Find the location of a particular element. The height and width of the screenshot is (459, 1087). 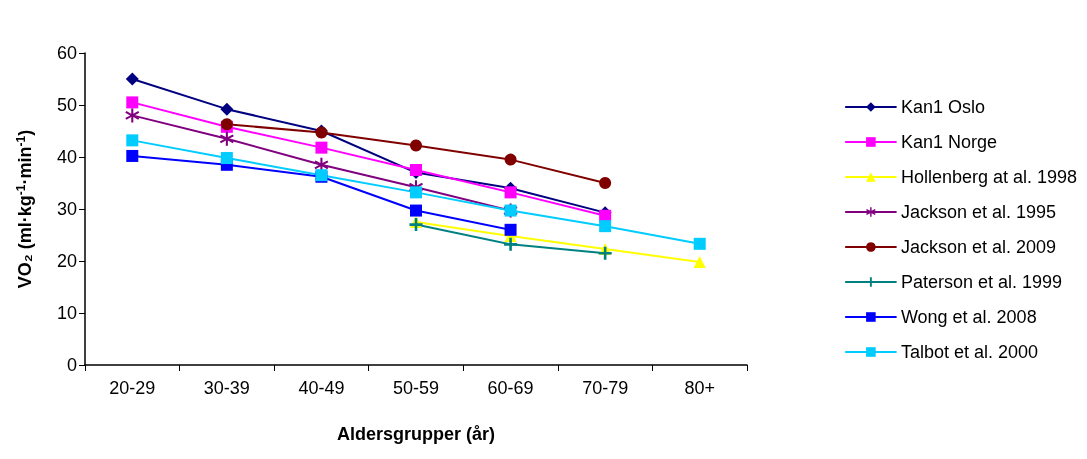

y-axis-title: VO₂ (ml·kg-1·min-1) is located at coordinates (24, 209).